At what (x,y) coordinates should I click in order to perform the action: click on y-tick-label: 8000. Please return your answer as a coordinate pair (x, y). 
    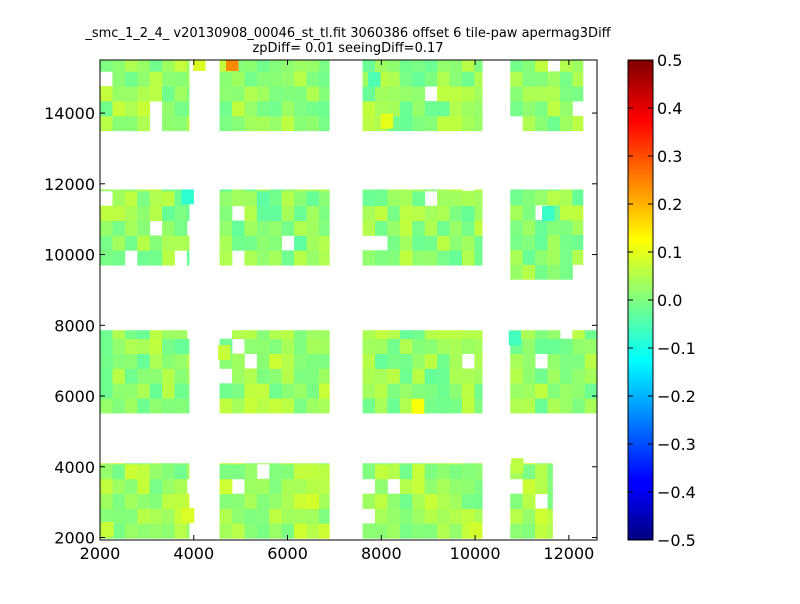
    Looking at the image, I should click on (74, 325).